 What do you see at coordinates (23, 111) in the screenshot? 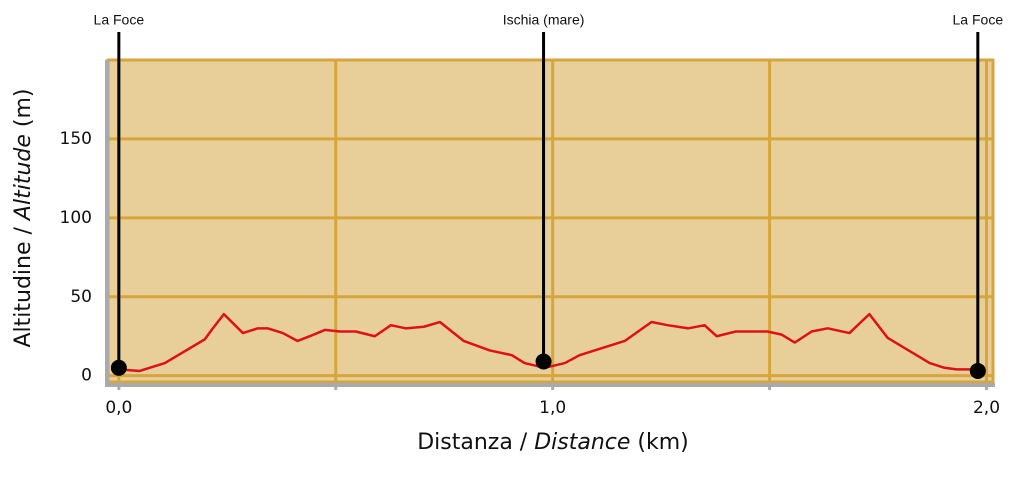
I see `y-title-part: (m)` at bounding box center [23, 111].